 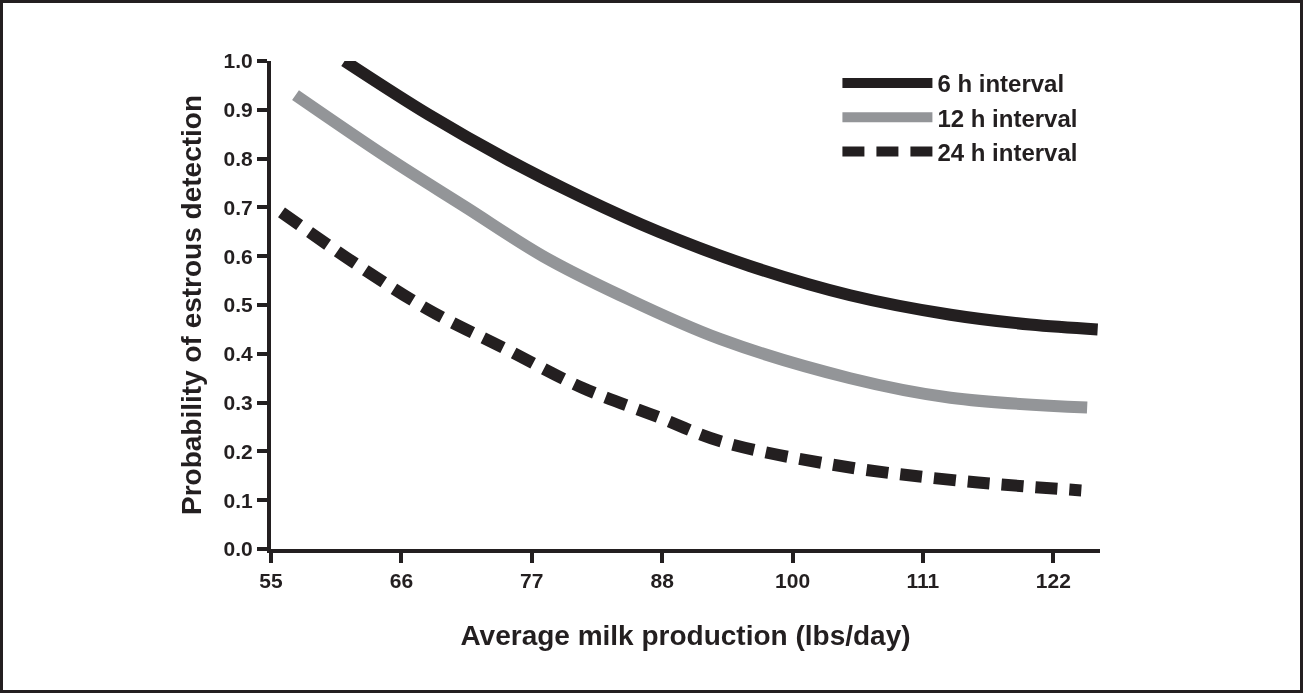 I want to click on y-tick-label: 0.3, so click(x=238, y=402).